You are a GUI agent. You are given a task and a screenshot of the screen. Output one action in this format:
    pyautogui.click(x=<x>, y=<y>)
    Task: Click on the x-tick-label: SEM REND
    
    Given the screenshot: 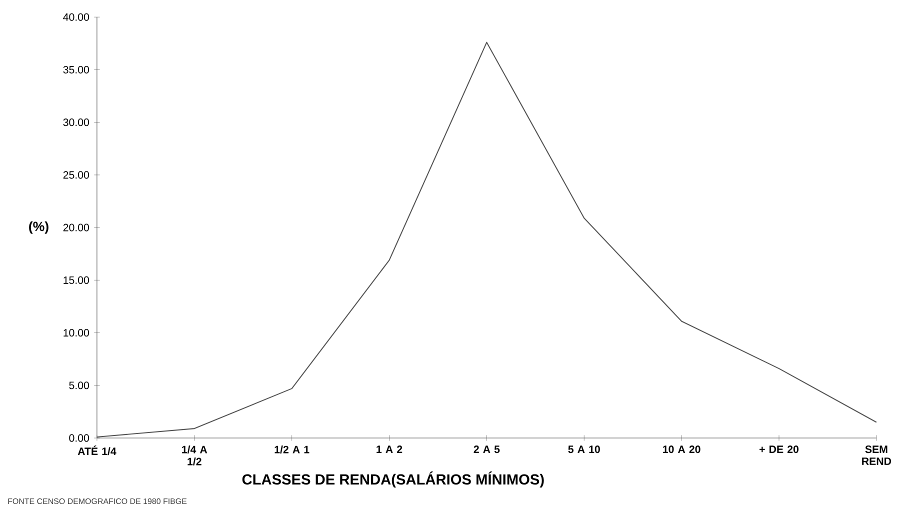 What is the action you would take?
    pyautogui.click(x=877, y=455)
    